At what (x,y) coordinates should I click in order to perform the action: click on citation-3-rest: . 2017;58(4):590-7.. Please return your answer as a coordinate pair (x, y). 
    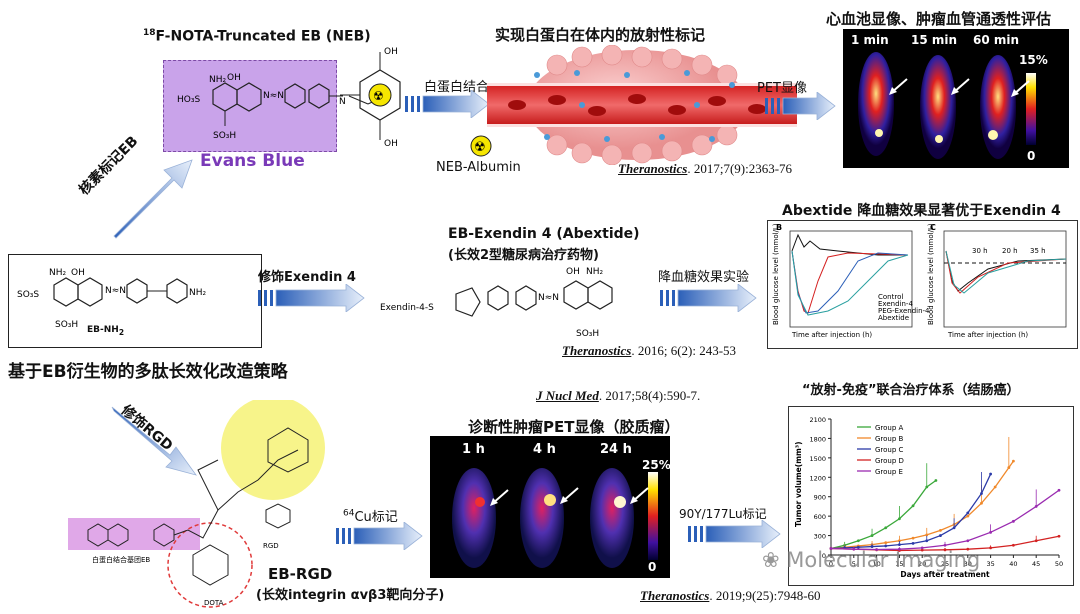
    Looking at the image, I should click on (649, 395).